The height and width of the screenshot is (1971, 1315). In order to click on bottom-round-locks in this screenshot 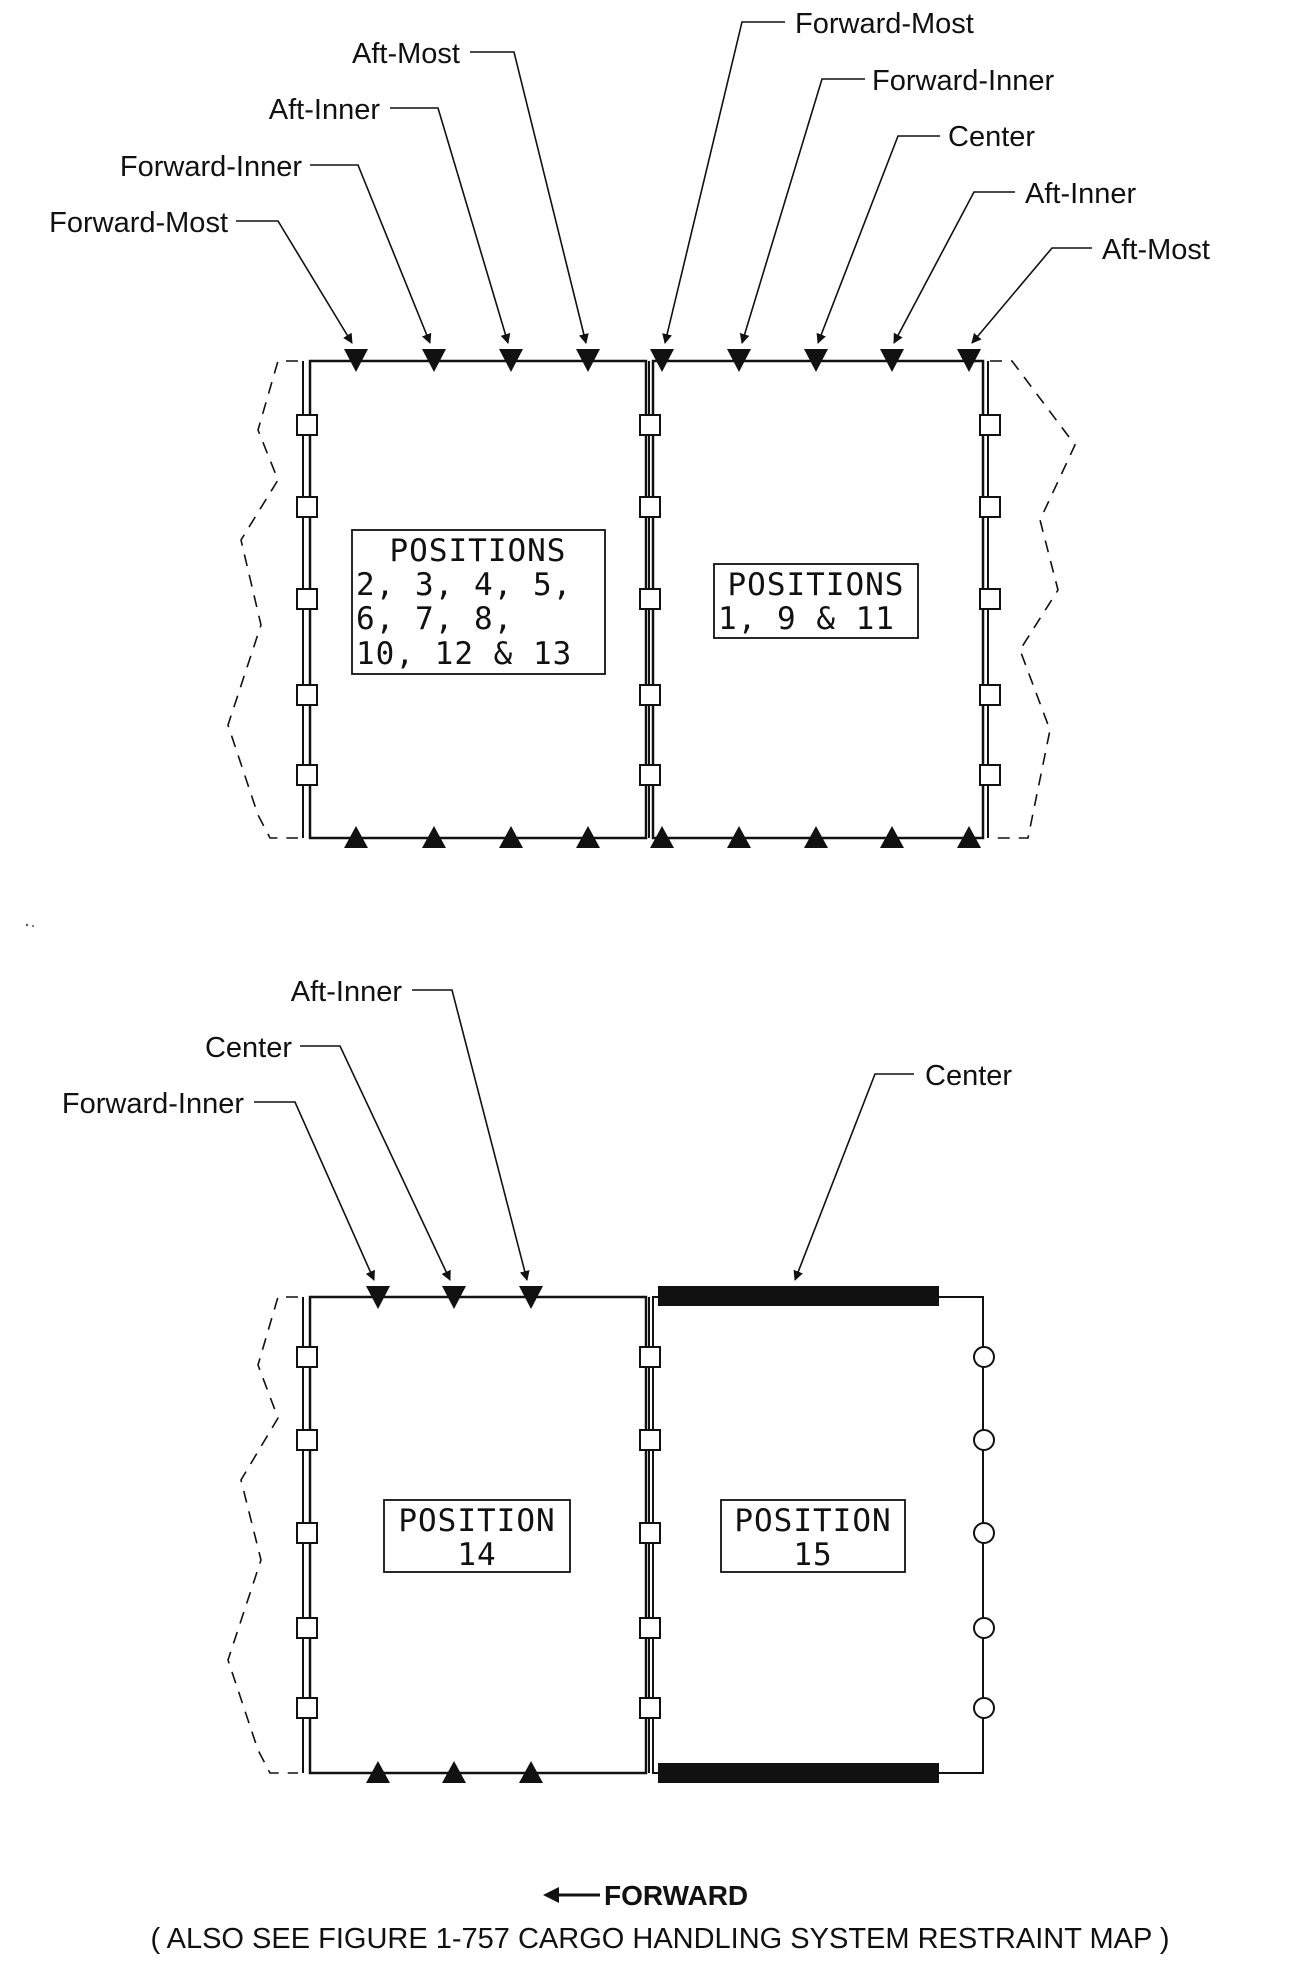, I will do `click(984, 1532)`.